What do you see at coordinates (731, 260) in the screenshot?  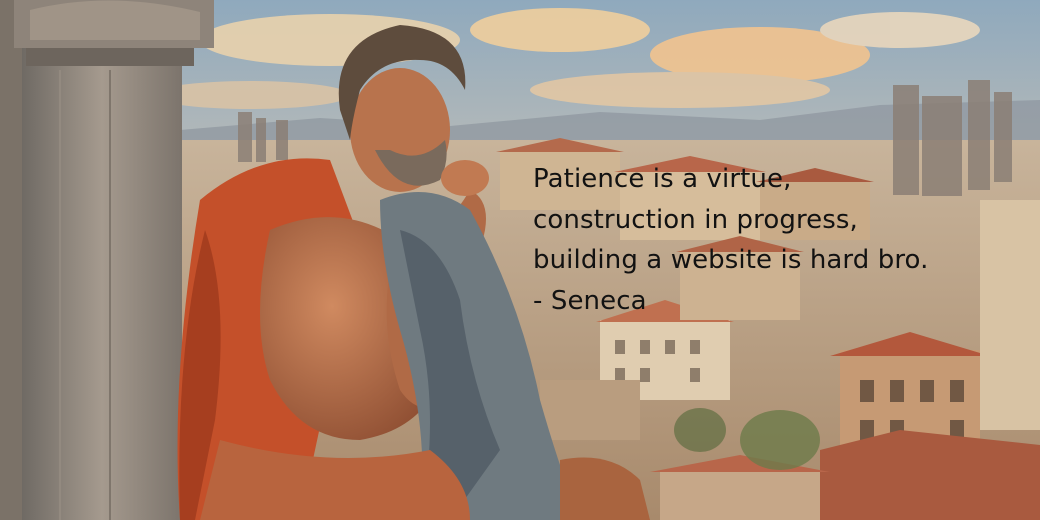 I see `quote-line: building a website is hard bro.` at bounding box center [731, 260].